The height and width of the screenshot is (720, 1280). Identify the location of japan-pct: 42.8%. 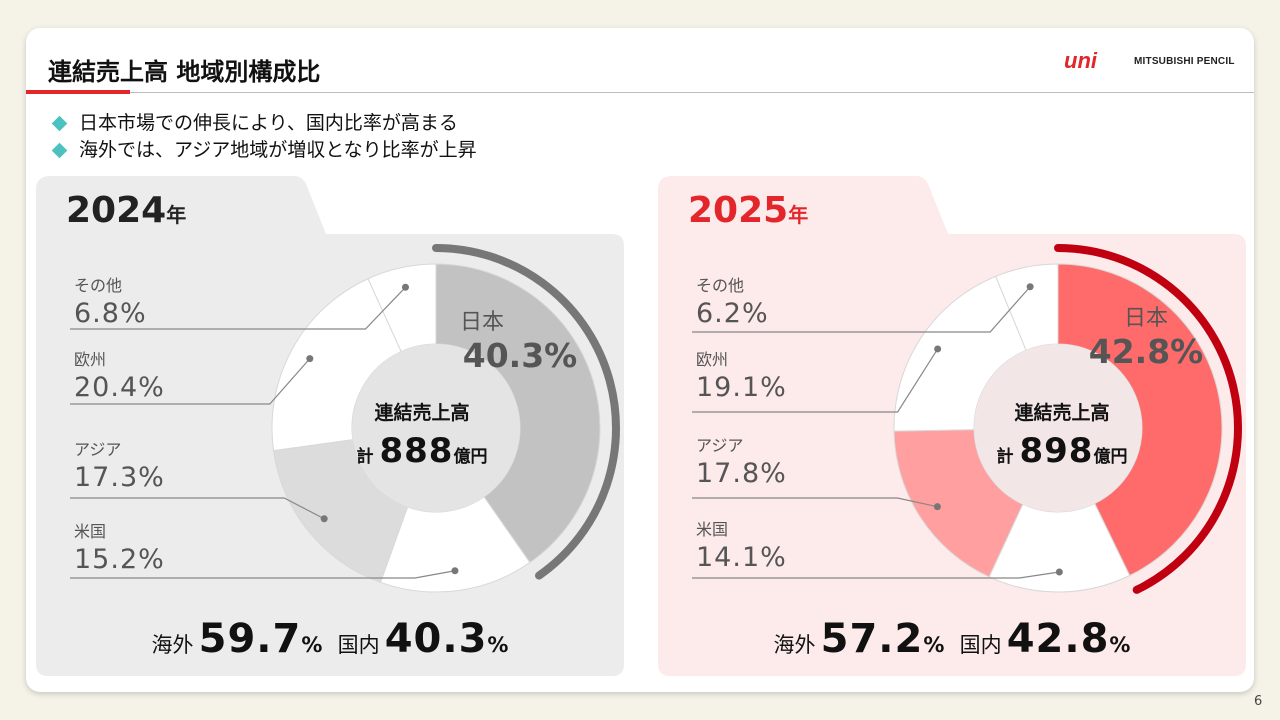
(1146, 351).